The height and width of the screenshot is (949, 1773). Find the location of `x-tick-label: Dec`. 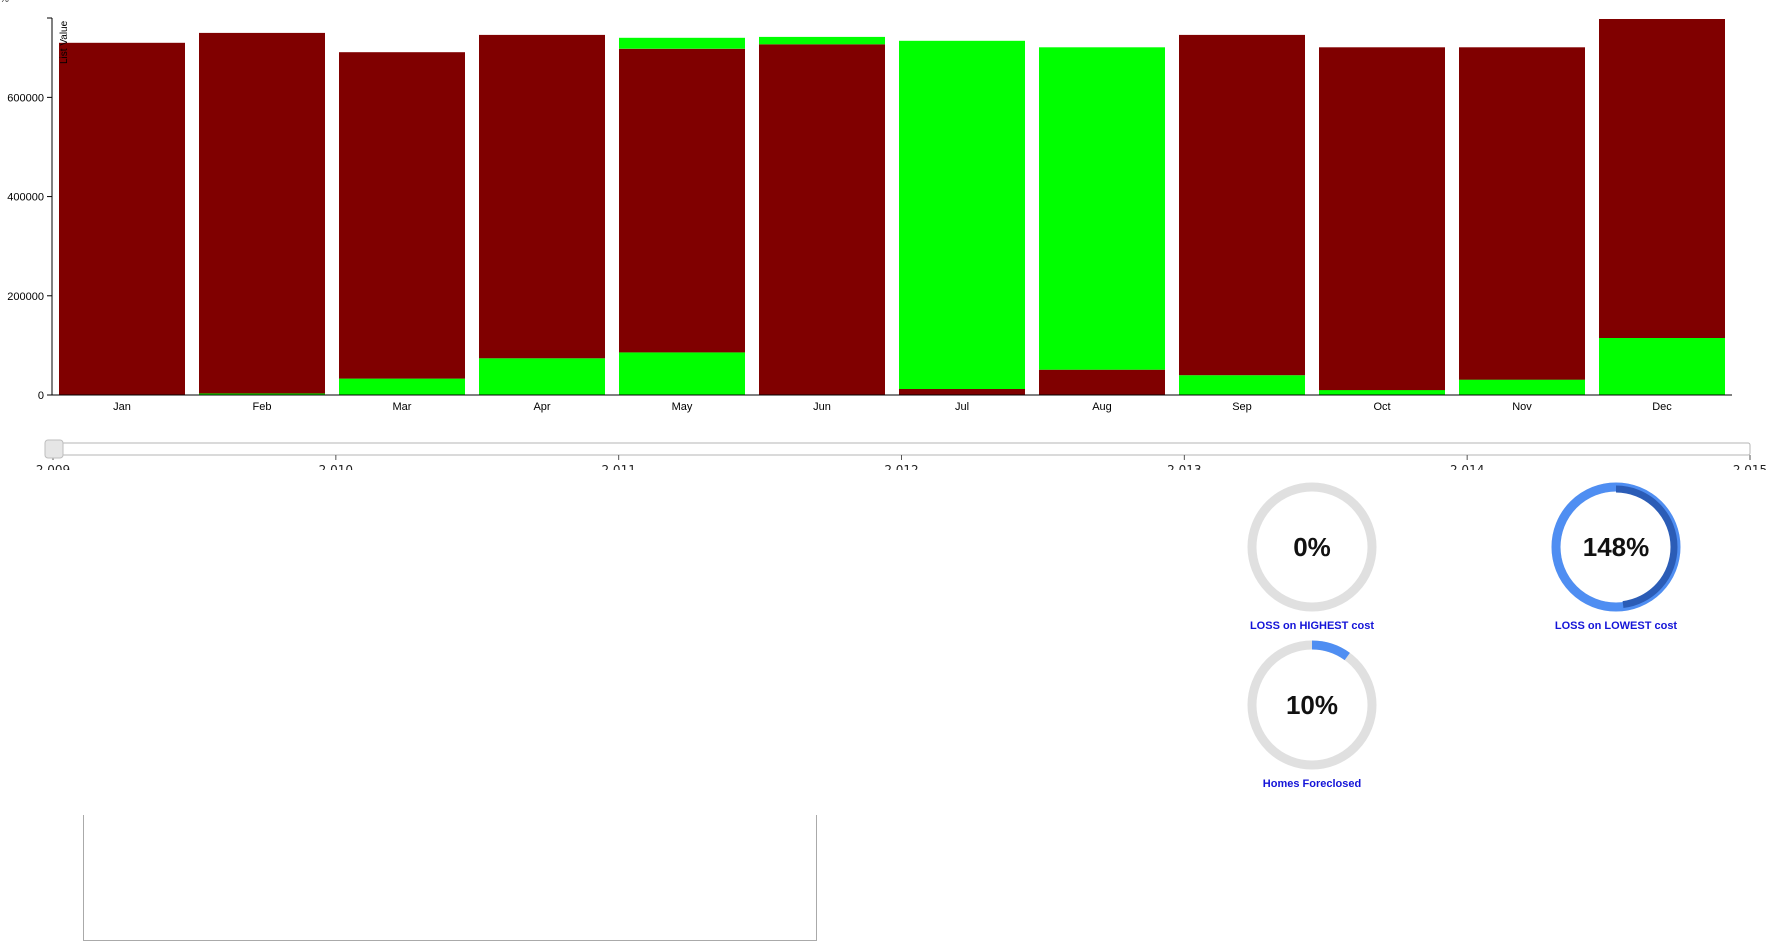

x-tick-label: Dec is located at coordinates (1662, 407).